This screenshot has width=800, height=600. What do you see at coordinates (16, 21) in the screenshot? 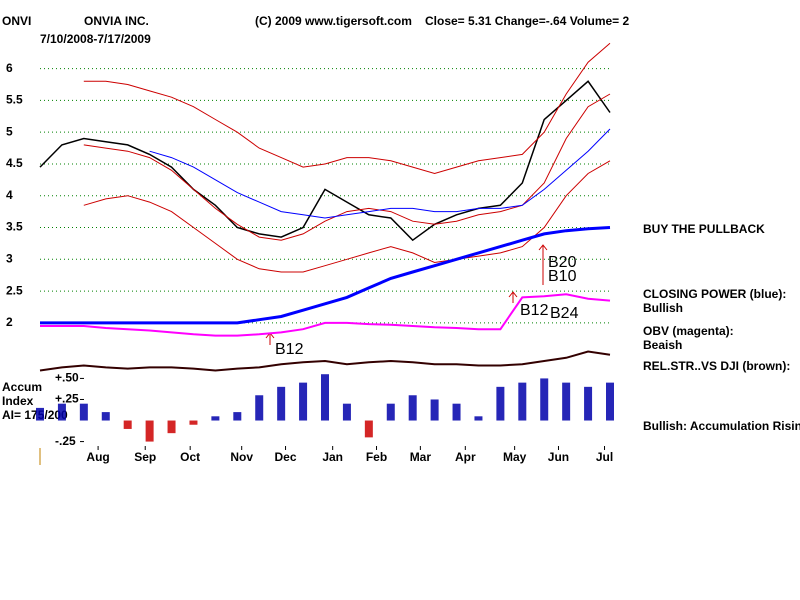
I see `symbol: ONVI` at bounding box center [16, 21].